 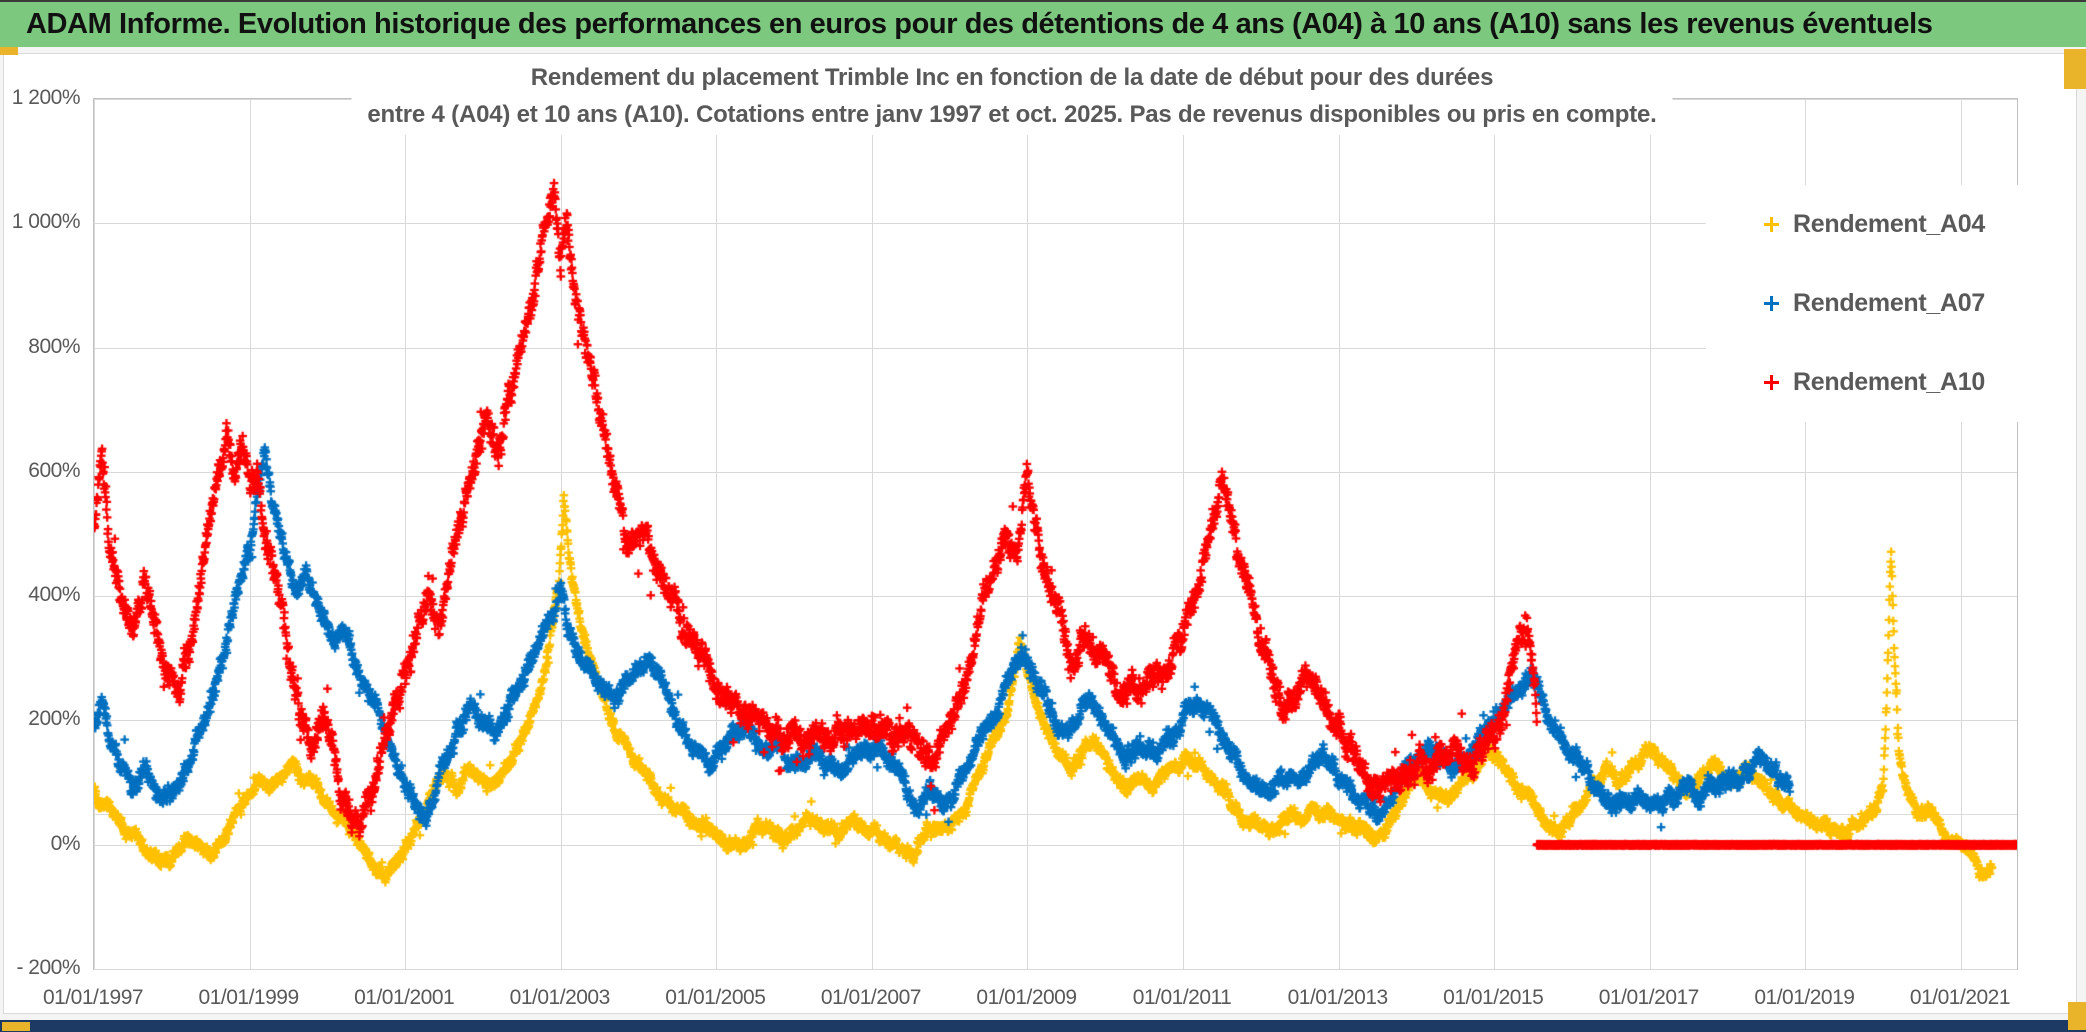 What do you see at coordinates (9, 51) in the screenshot?
I see `yellow-accent-top-left` at bounding box center [9, 51].